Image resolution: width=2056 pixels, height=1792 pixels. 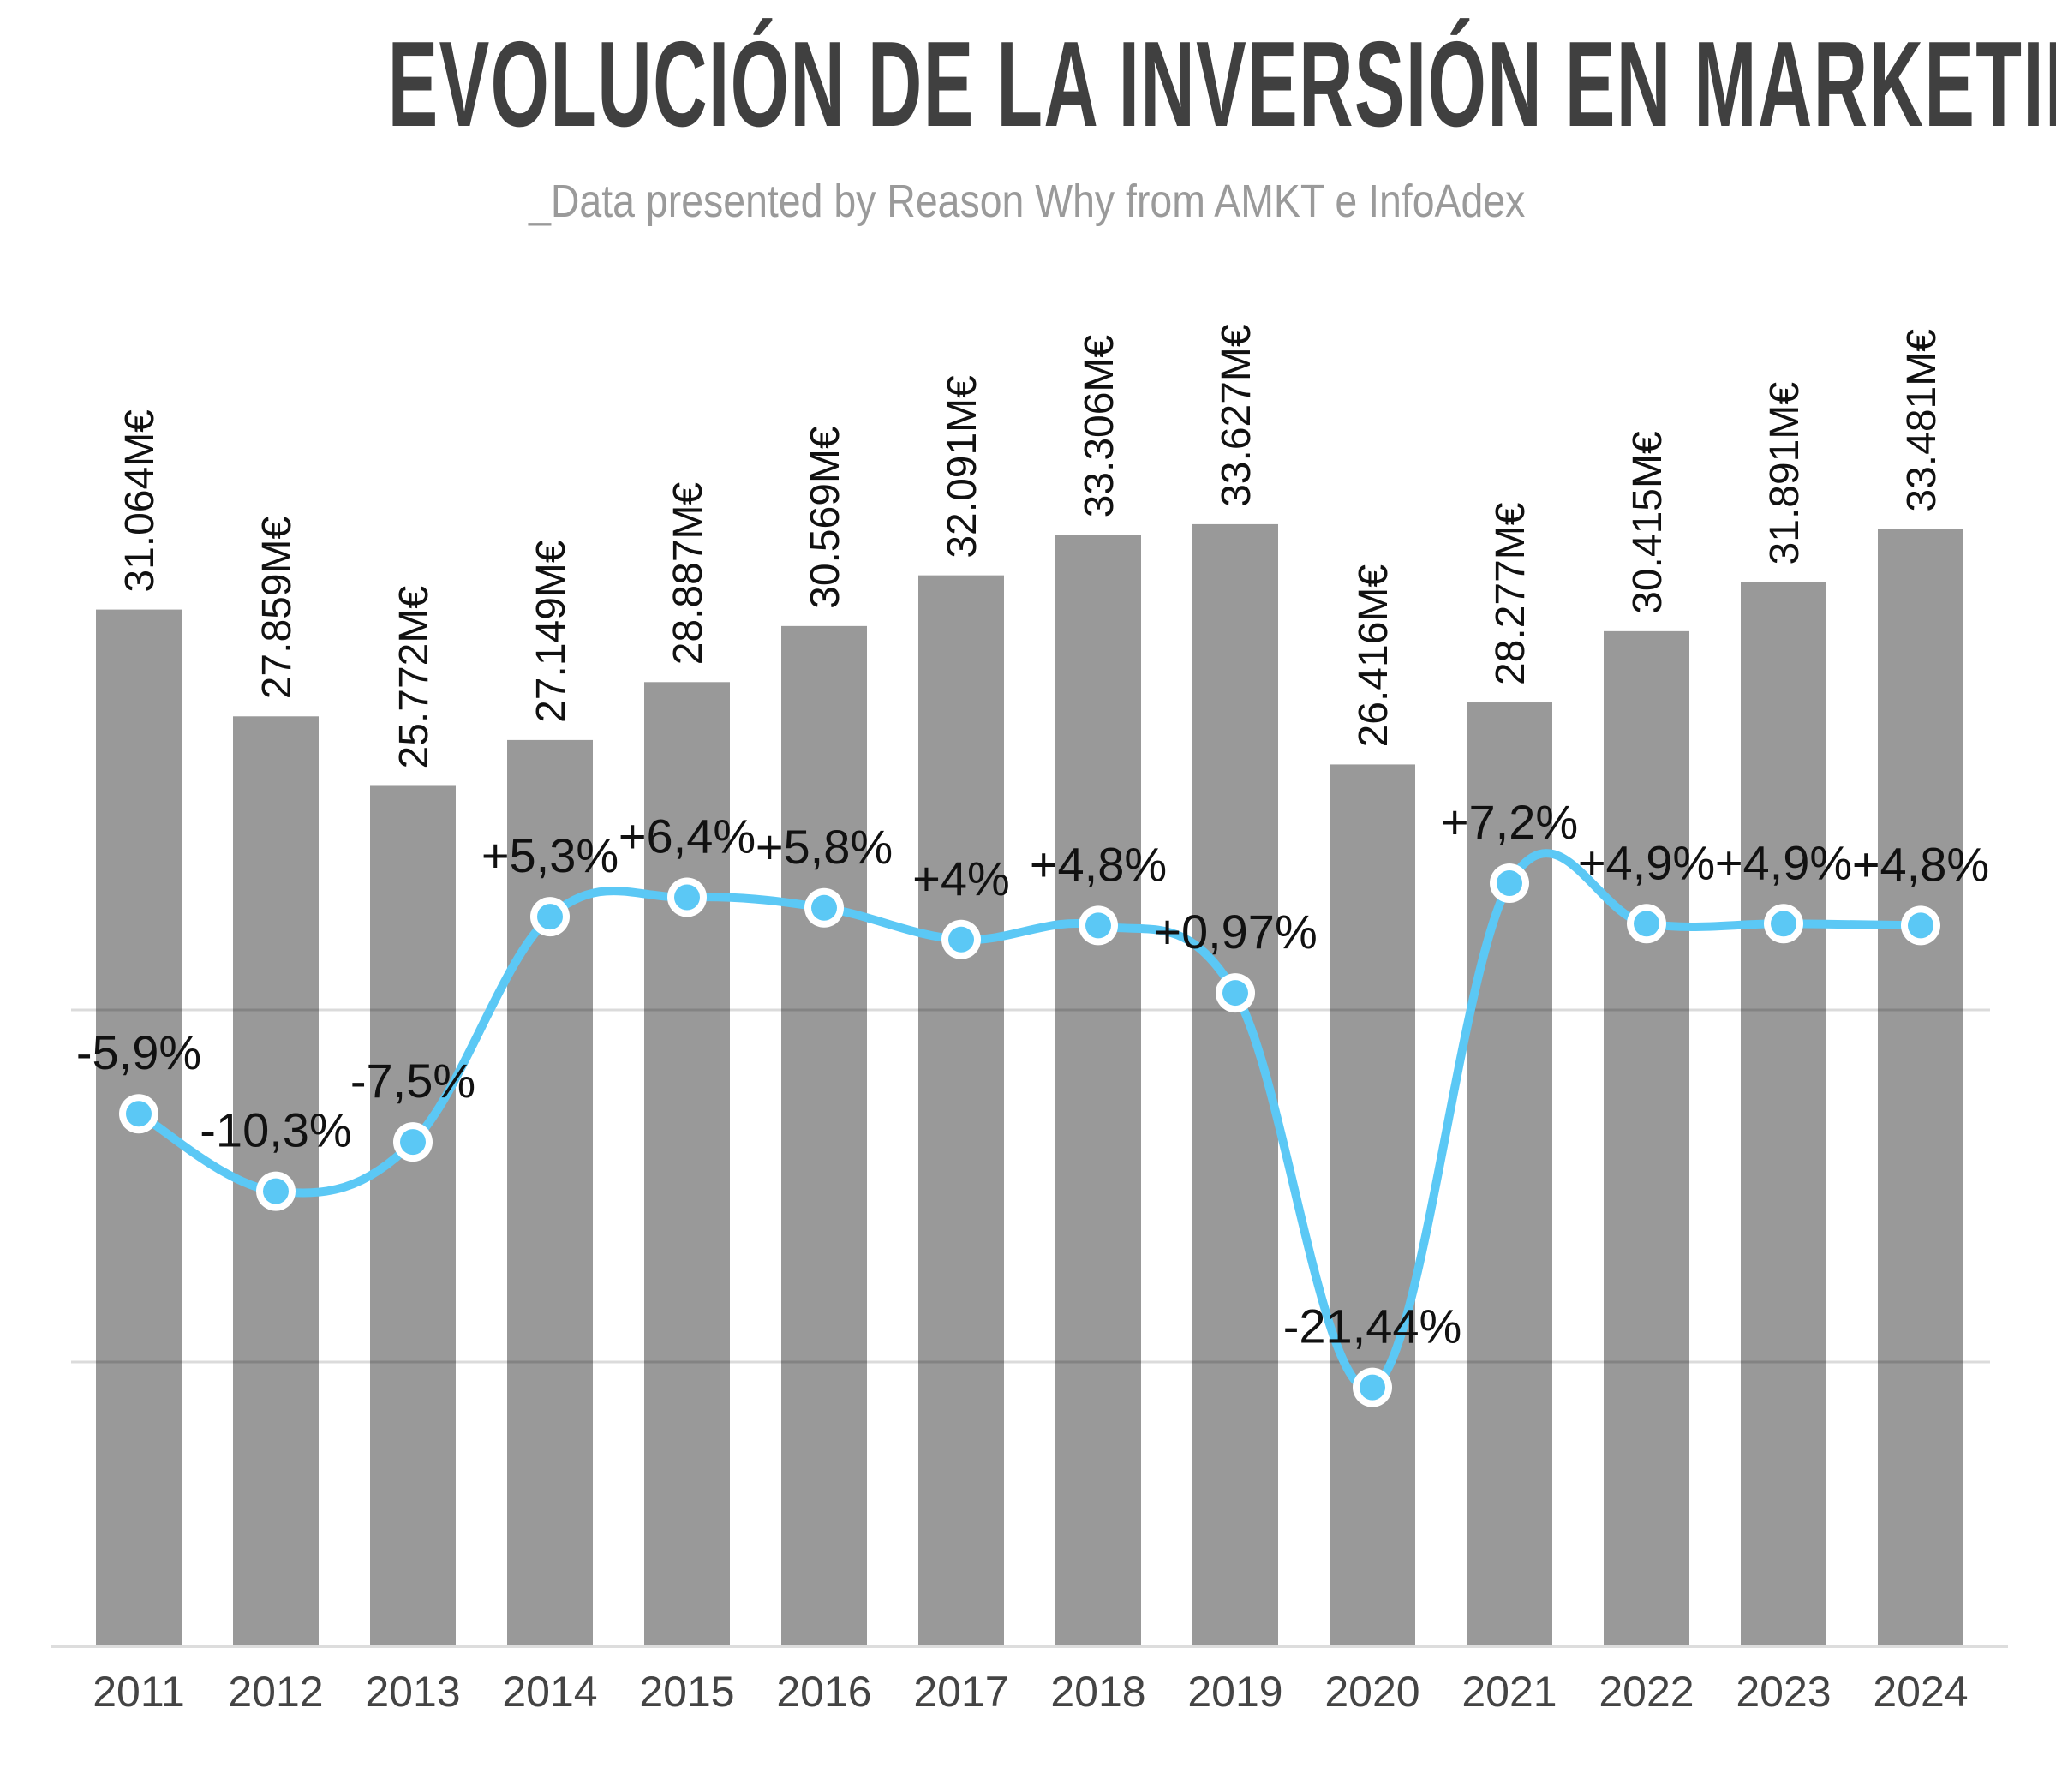 What do you see at coordinates (1509, 1692) in the screenshot?
I see `x-tick-label: 2021` at bounding box center [1509, 1692].